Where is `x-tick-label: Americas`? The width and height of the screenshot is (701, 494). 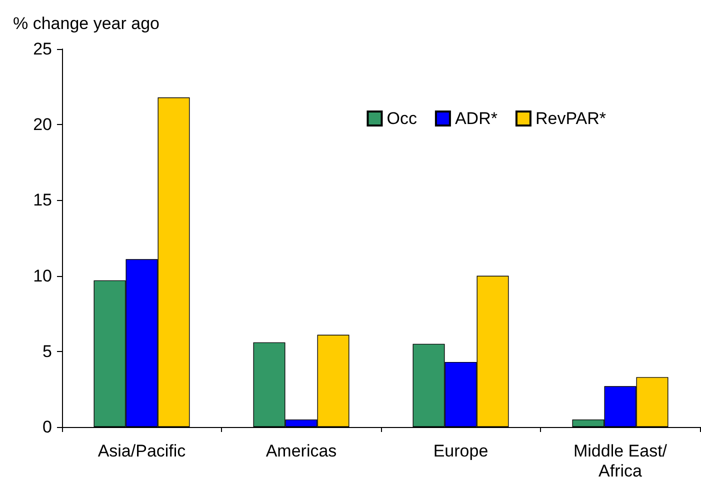
x-tick-label: Americas is located at coordinates (301, 451).